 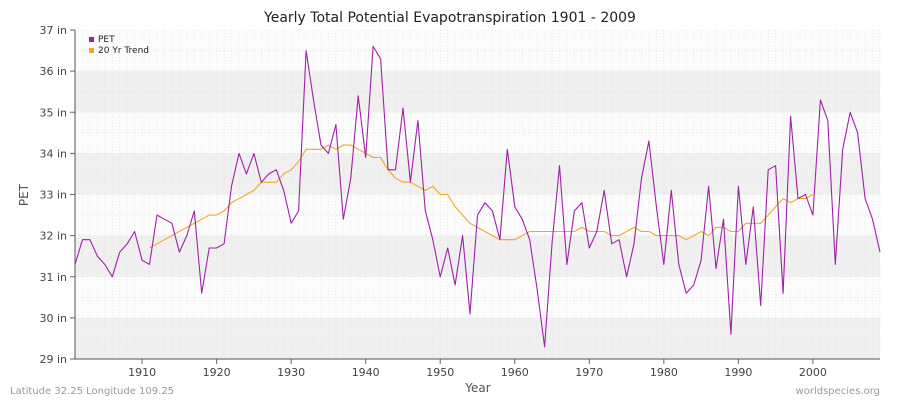 I want to click on x-axis-label: Year, so click(x=477, y=388).